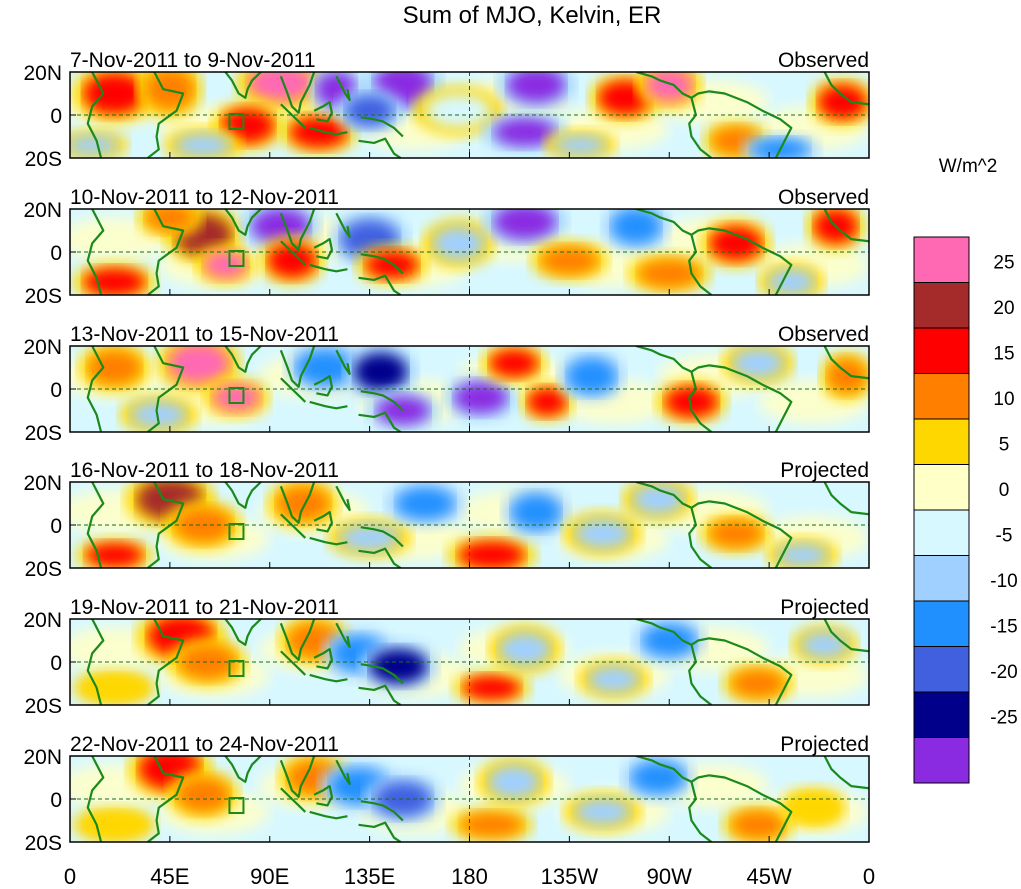 This screenshot has height=889, width=1021. I want to click on colorbar-units: W/m^2, so click(968, 166).